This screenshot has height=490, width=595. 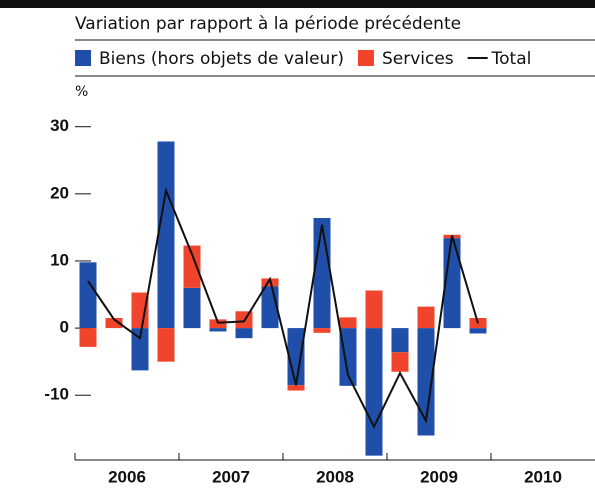 I want to click on x-group-label: 2007, so click(x=231, y=476).